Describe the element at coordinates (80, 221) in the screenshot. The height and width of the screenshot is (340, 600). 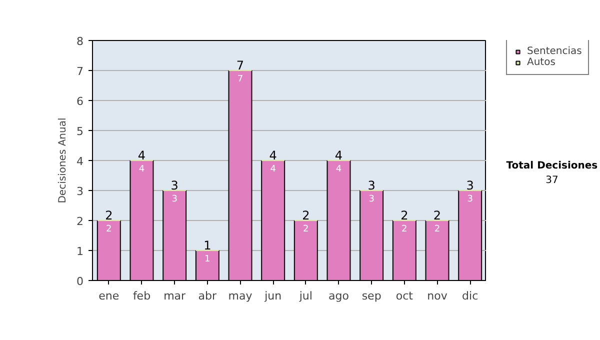
I see `y-tick-label: 2` at that location.